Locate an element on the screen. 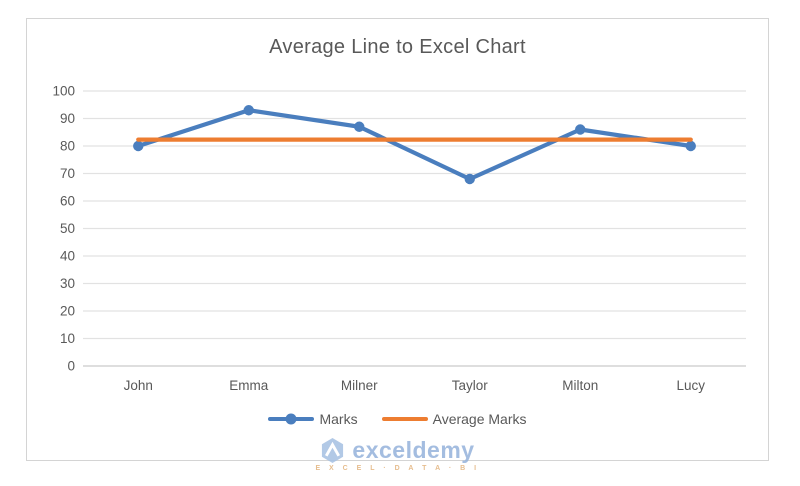 The image size is (800, 486). marks-series-swatch is located at coordinates (291, 419).